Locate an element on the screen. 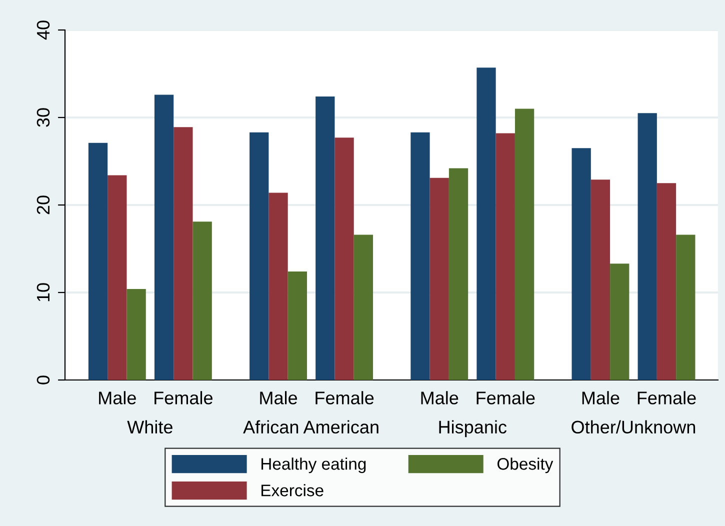 The width and height of the screenshot is (725, 526). text: White is located at coordinates (149, 427).